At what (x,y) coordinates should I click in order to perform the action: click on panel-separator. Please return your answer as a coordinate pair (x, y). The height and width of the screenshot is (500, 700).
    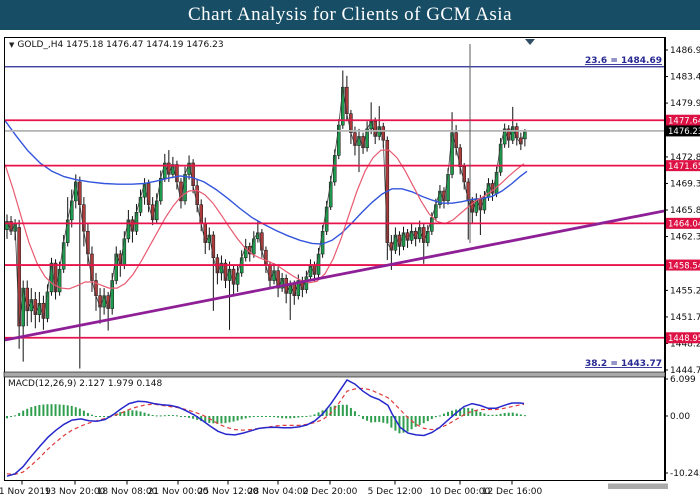
    Looking at the image, I should click on (334, 374).